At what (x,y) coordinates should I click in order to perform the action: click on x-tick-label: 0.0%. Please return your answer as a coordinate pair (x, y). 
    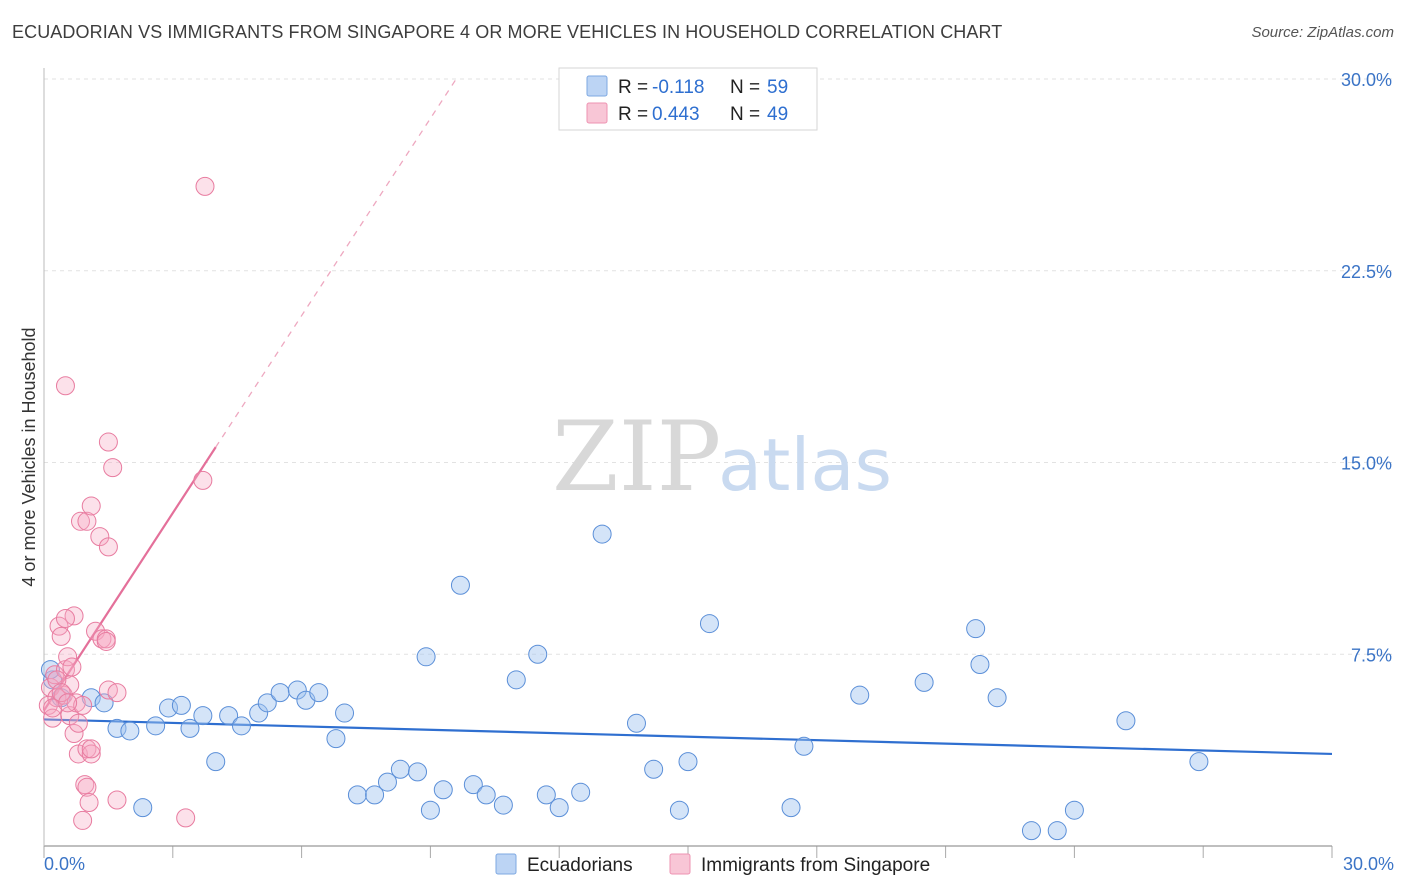
    Looking at the image, I should click on (64, 864).